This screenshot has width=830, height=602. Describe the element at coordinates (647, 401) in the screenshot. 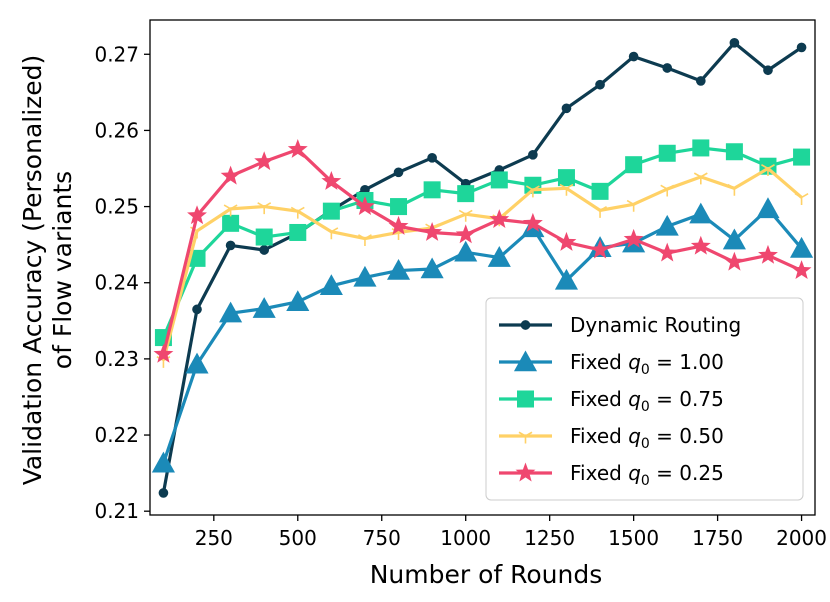

I see `legend-label-2: Fixed q0 = 0.75` at that location.